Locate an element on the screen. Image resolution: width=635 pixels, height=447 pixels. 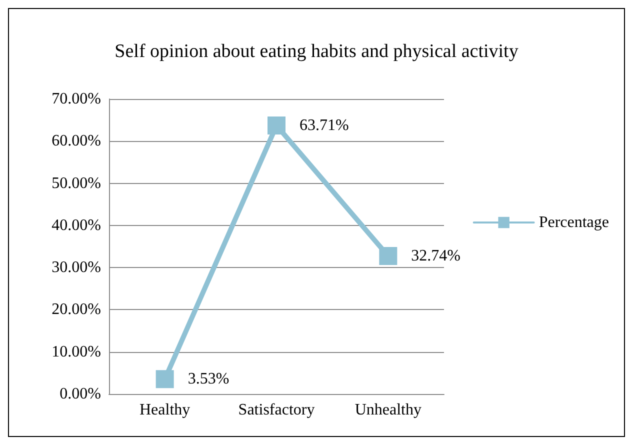
chart-title: Self opinion about eating habits and physical activity is located at coordinates (316, 51).